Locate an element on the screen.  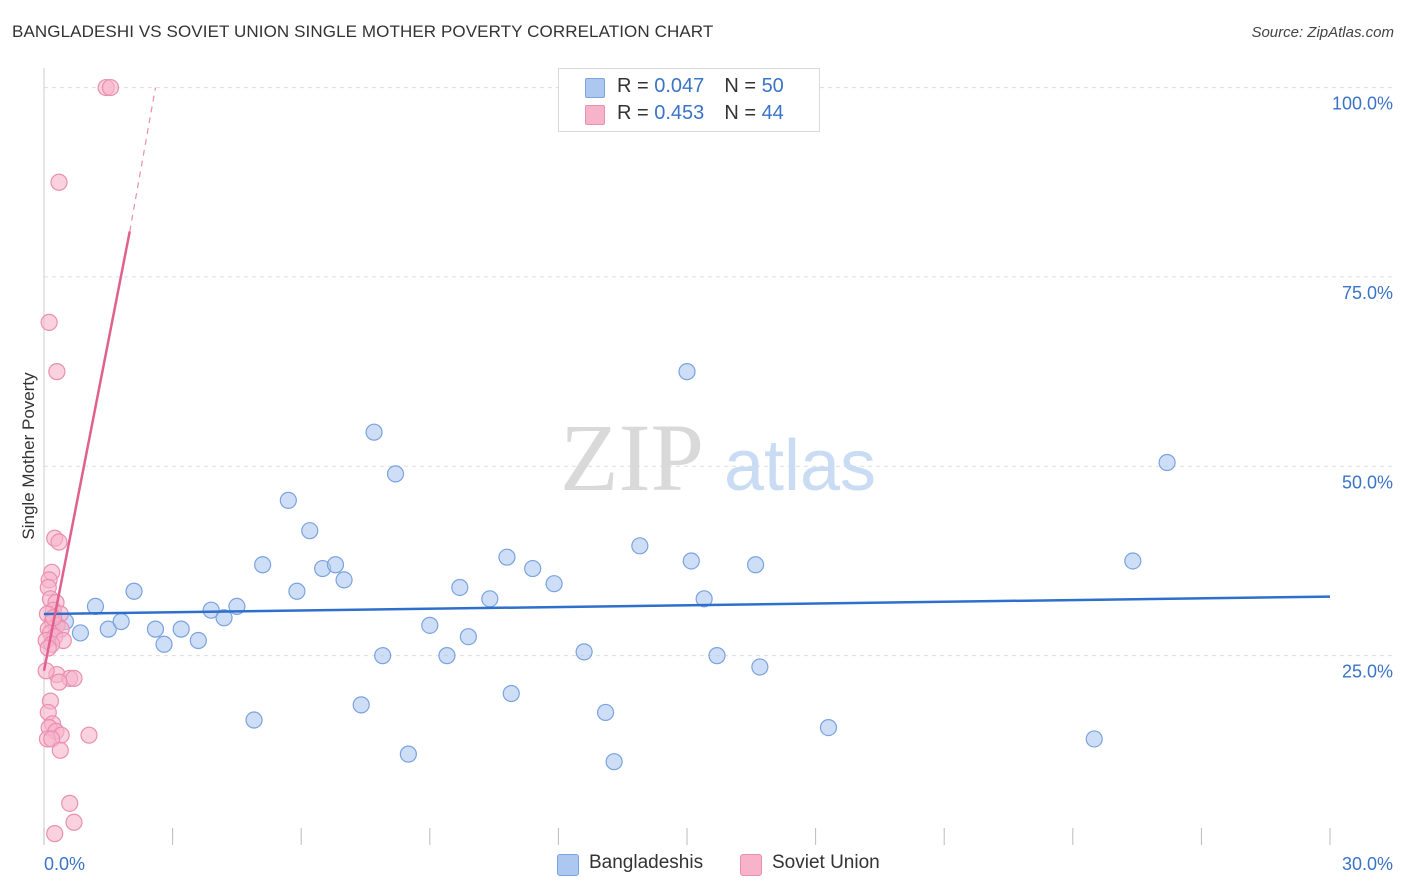
correlation-legend: R = 0.047 N = 50 R = 0.453 N = 44 is located at coordinates (689, 100).